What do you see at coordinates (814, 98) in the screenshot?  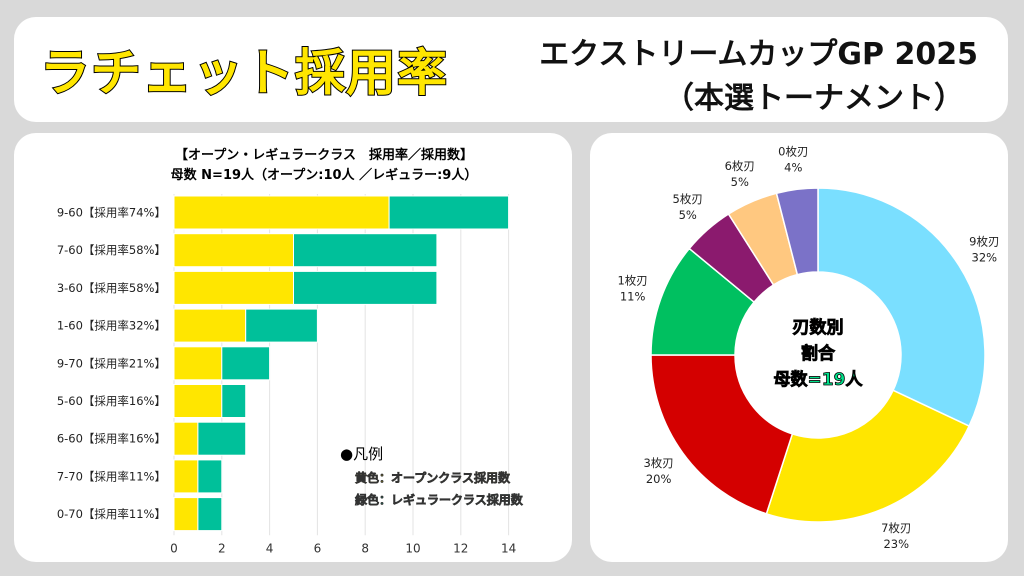 I see `event-stage: （本選トーナメント）` at bounding box center [814, 98].